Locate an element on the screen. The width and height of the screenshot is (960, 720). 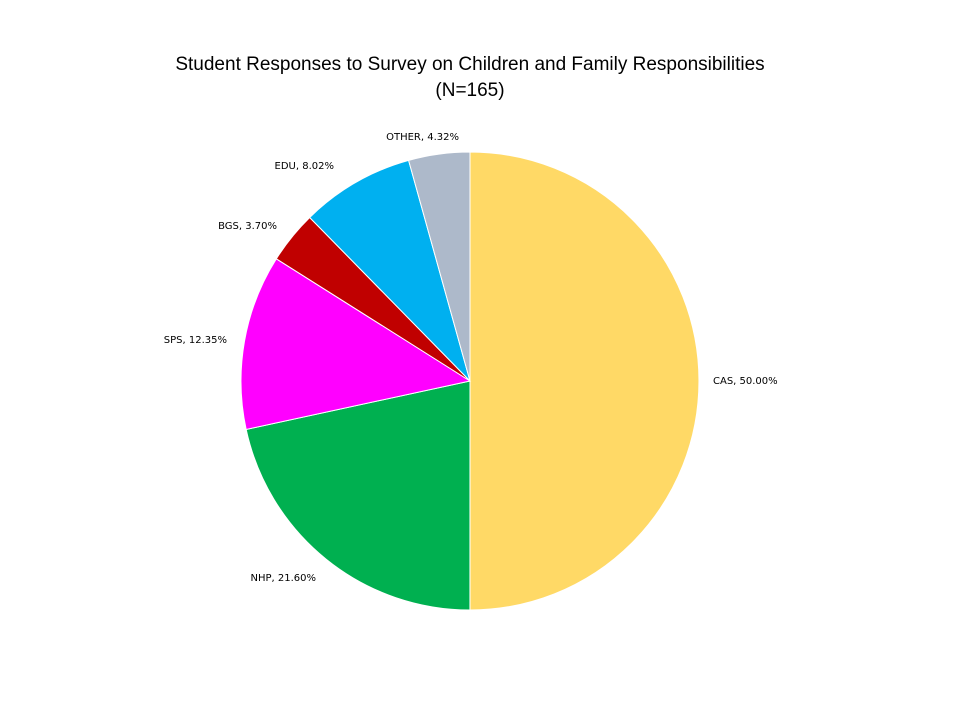
slice-label-edu: EDU, 8.02% is located at coordinates (304, 166).